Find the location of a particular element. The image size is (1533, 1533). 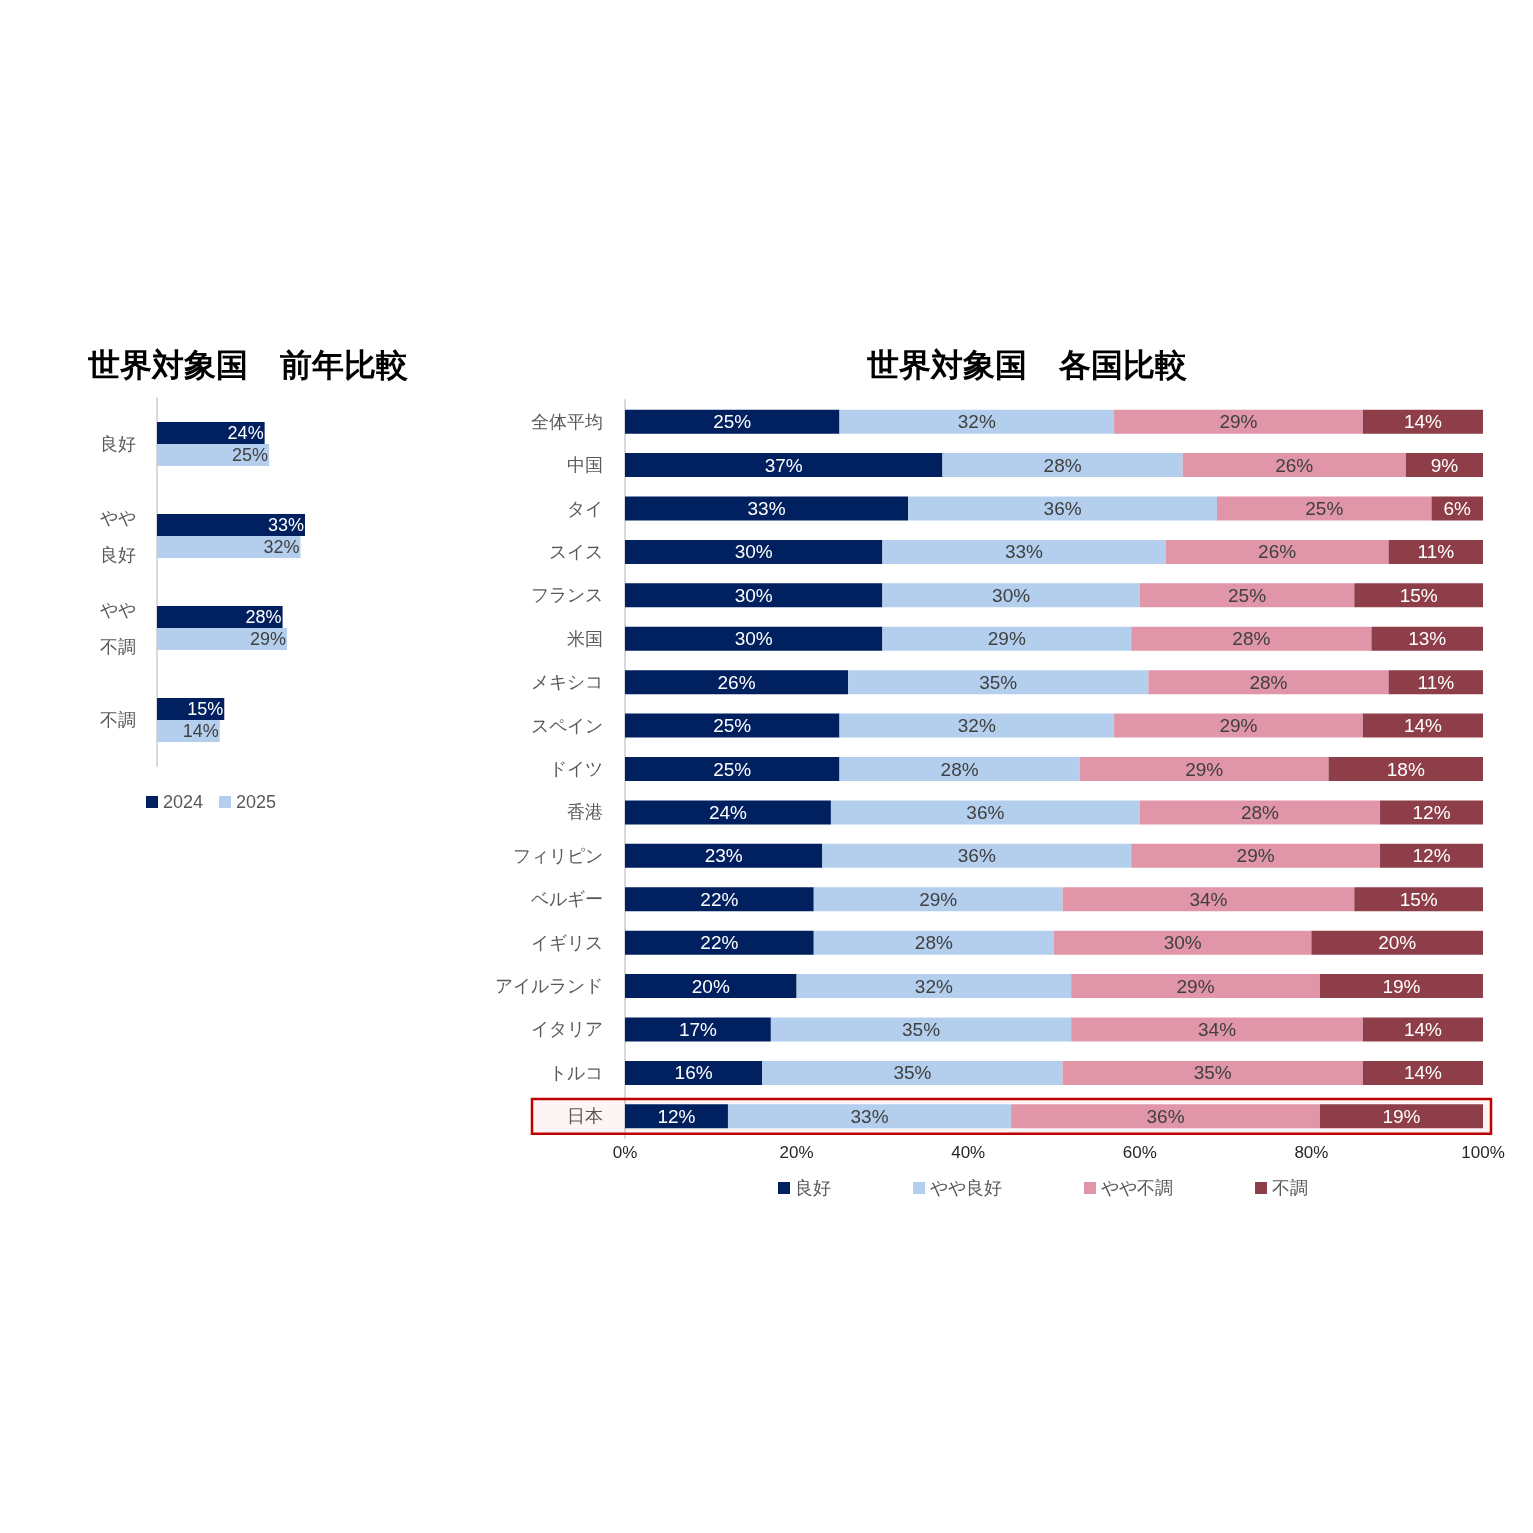

legend-label: やや不調 is located at coordinates (1137, 1188).